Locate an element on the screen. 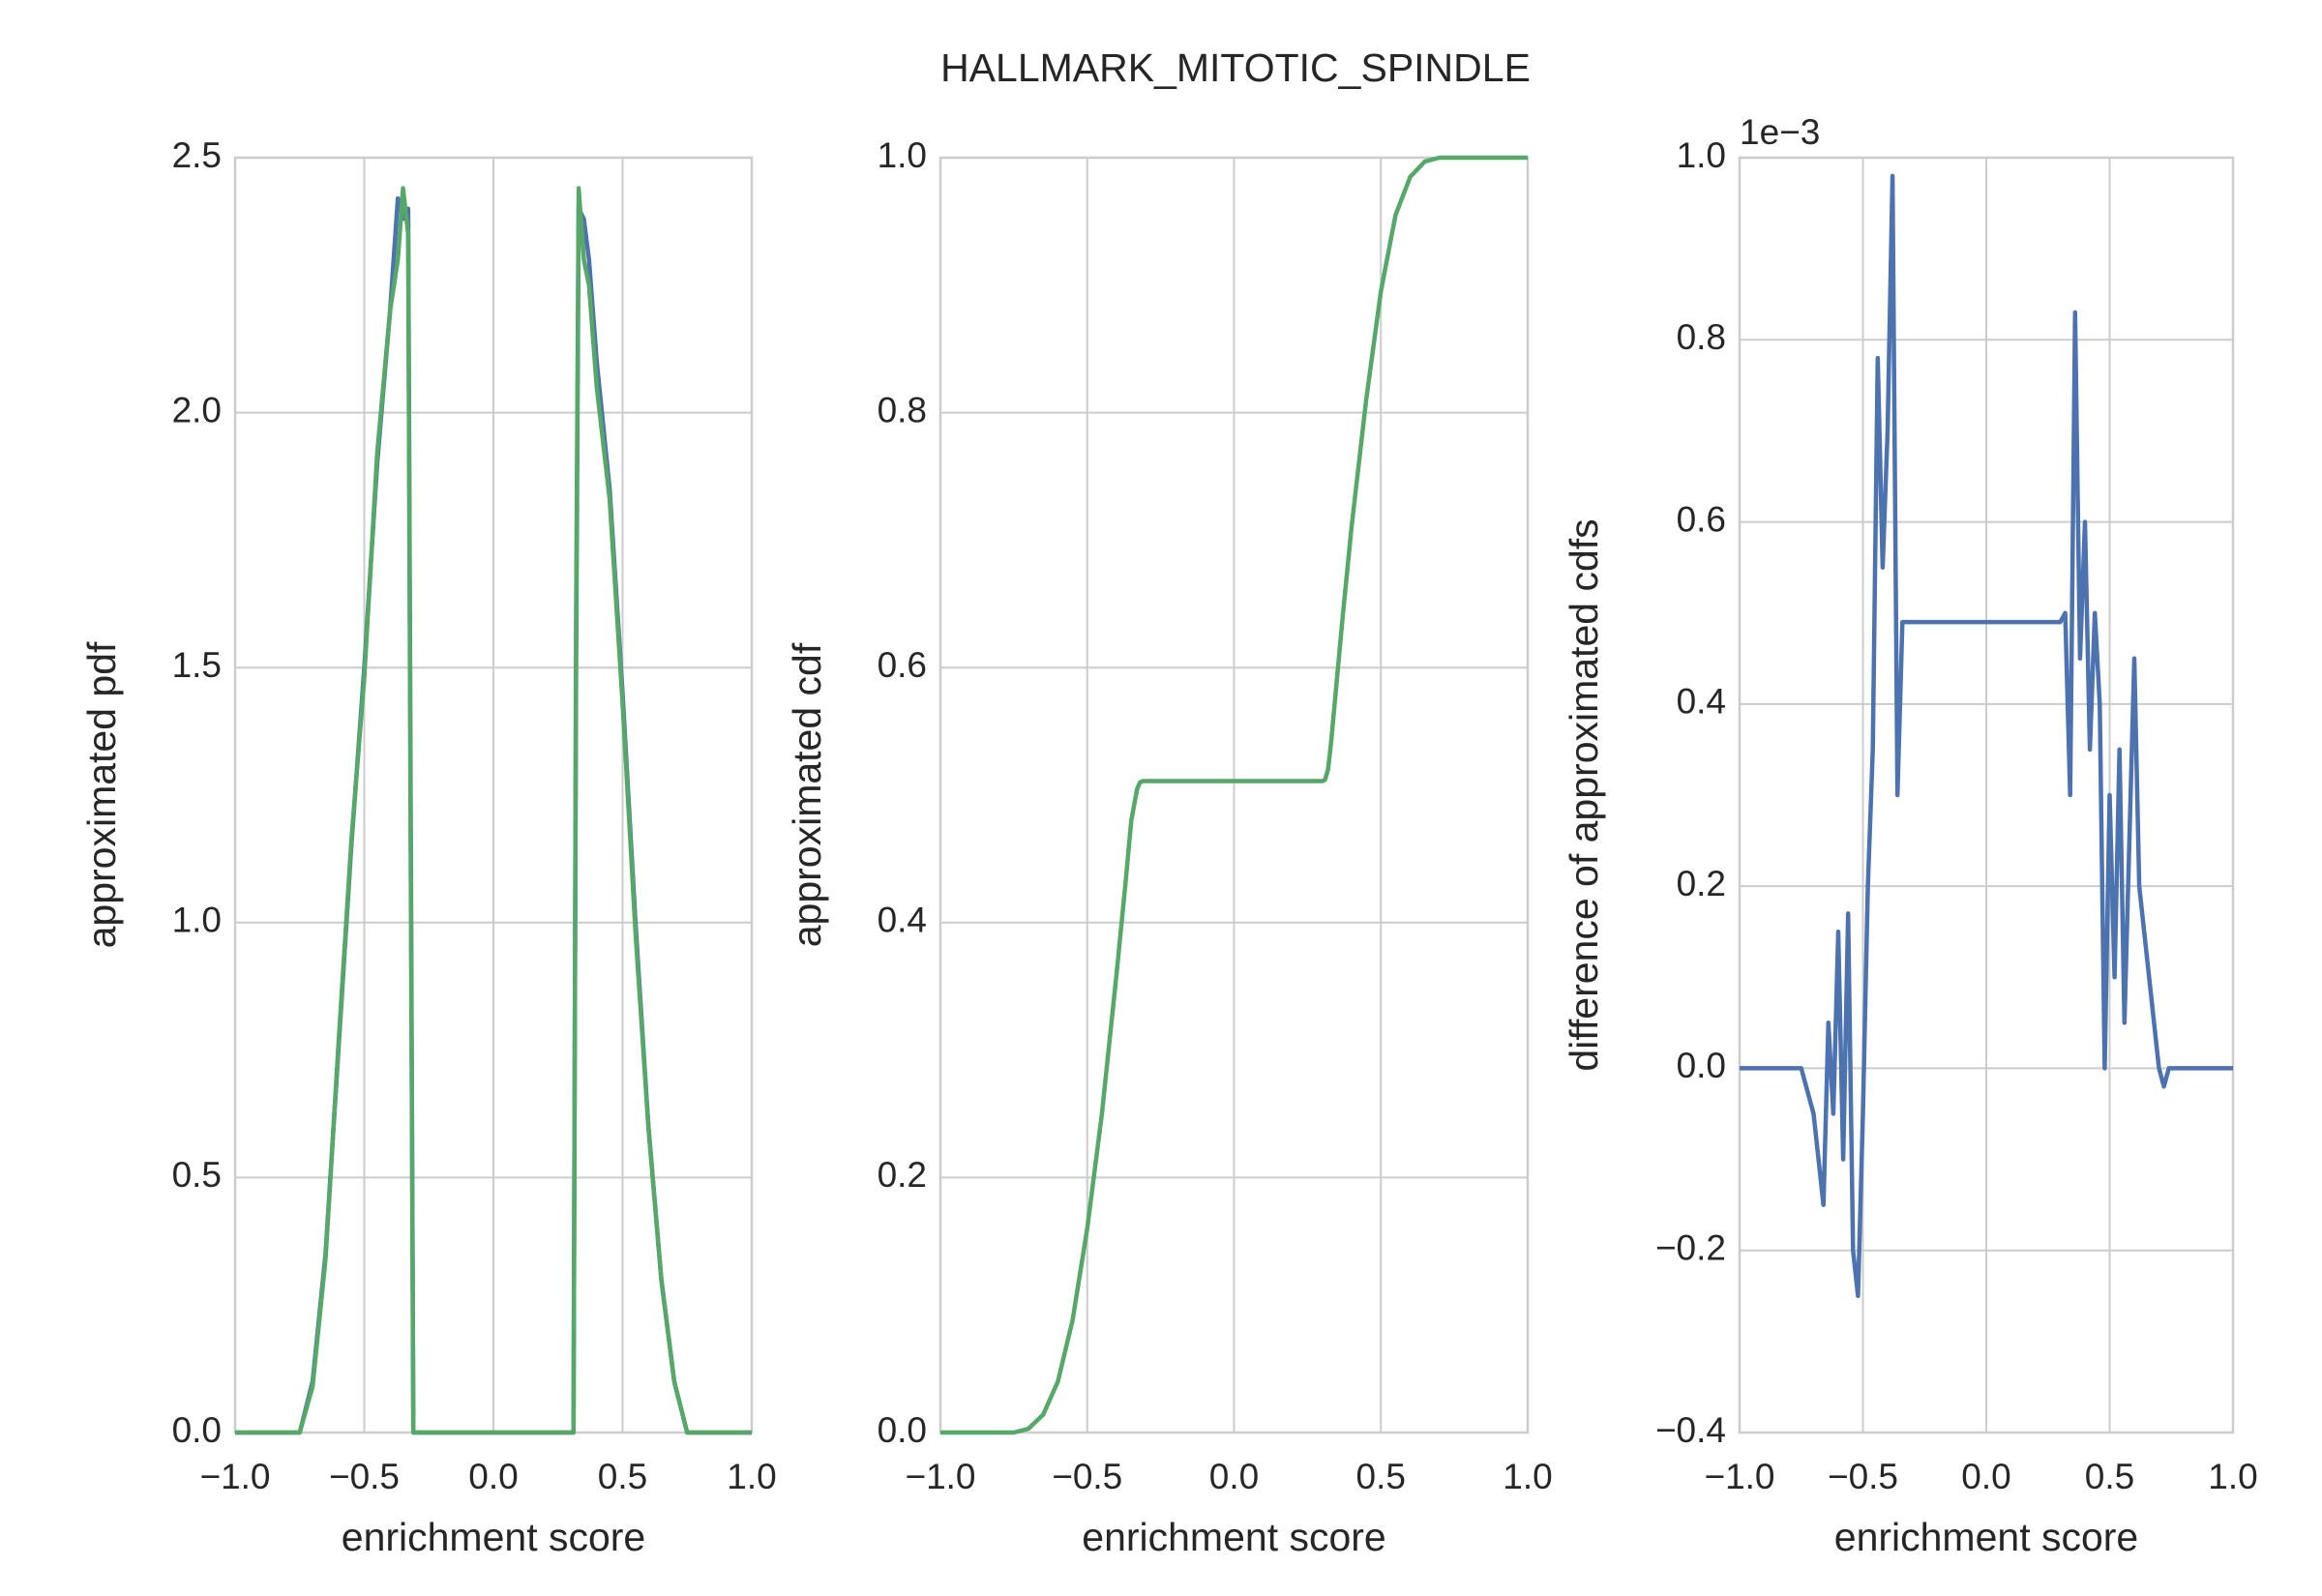  y-tick-label: −0.2 is located at coordinates (1690, 1247).